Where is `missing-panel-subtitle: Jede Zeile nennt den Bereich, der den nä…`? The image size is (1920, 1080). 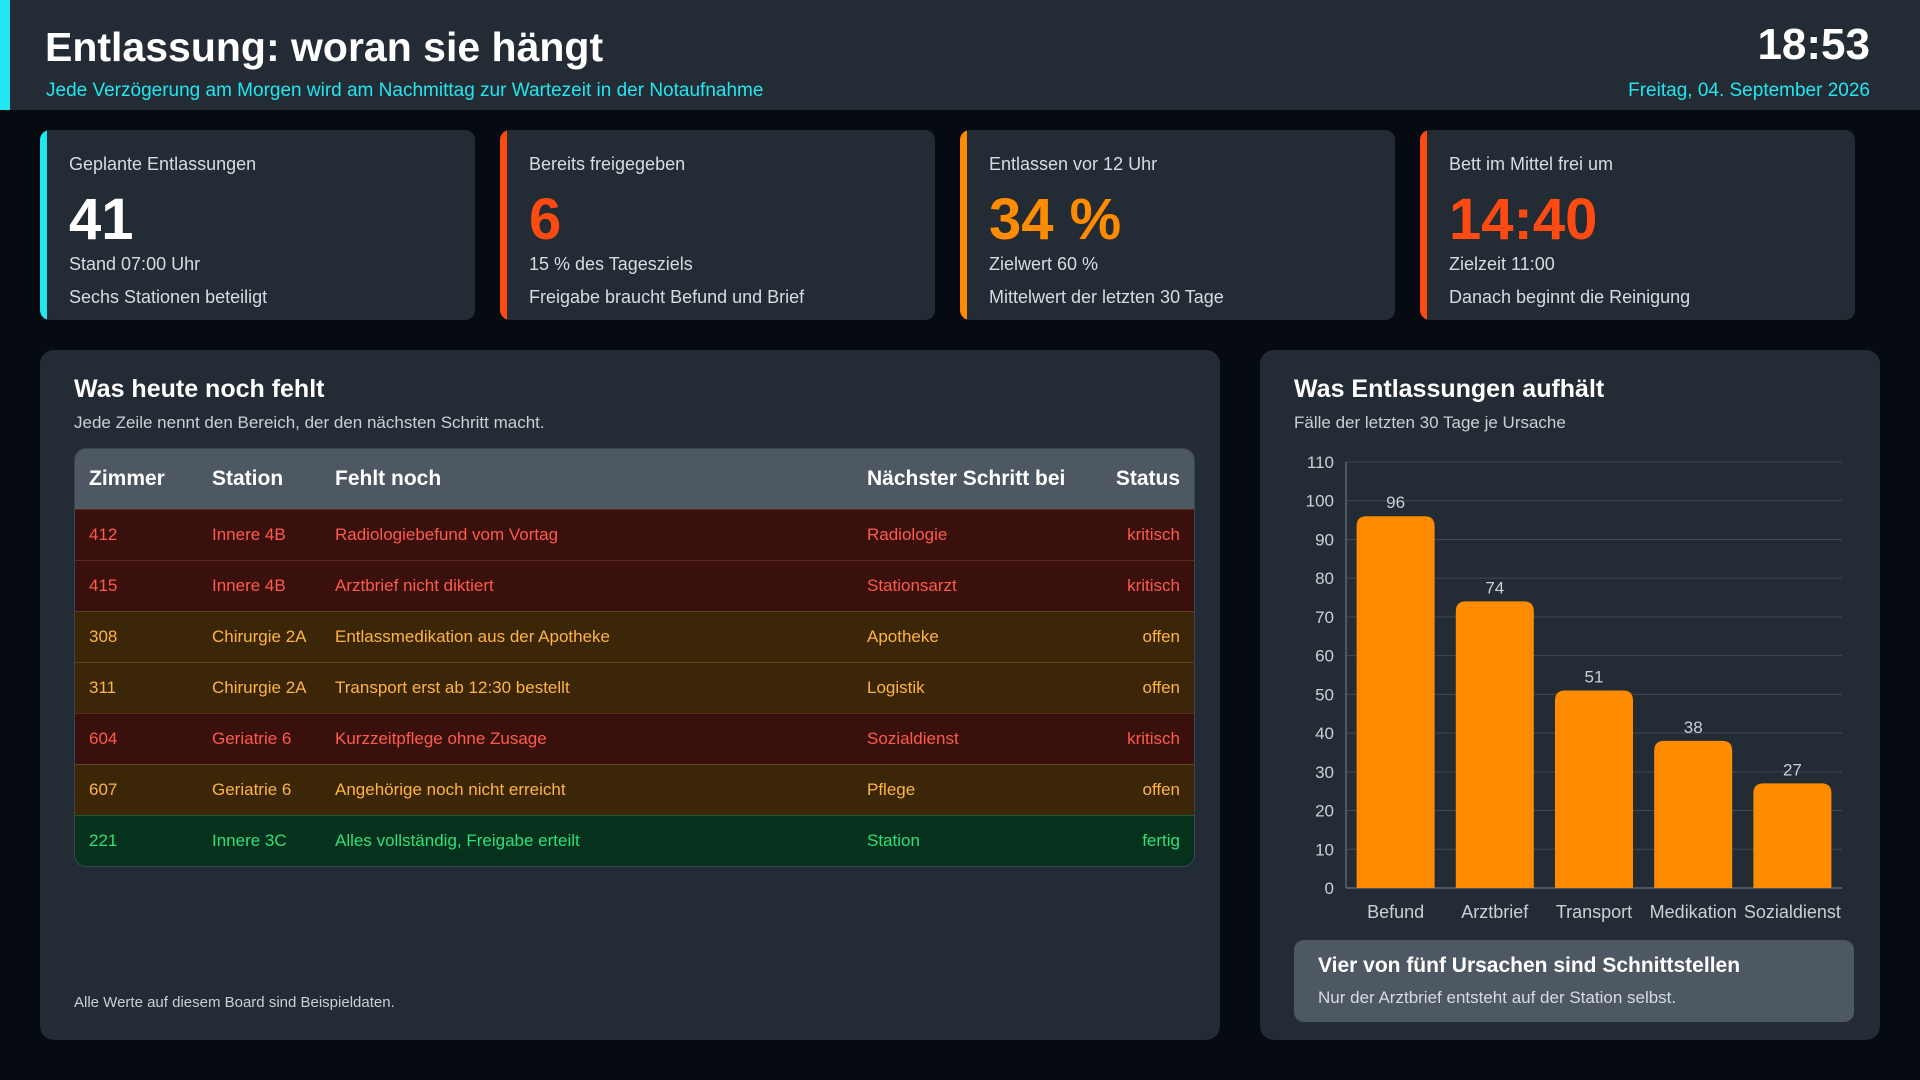 missing-panel-subtitle: Jede Zeile nennt den Bereich, der den nä… is located at coordinates (309, 422).